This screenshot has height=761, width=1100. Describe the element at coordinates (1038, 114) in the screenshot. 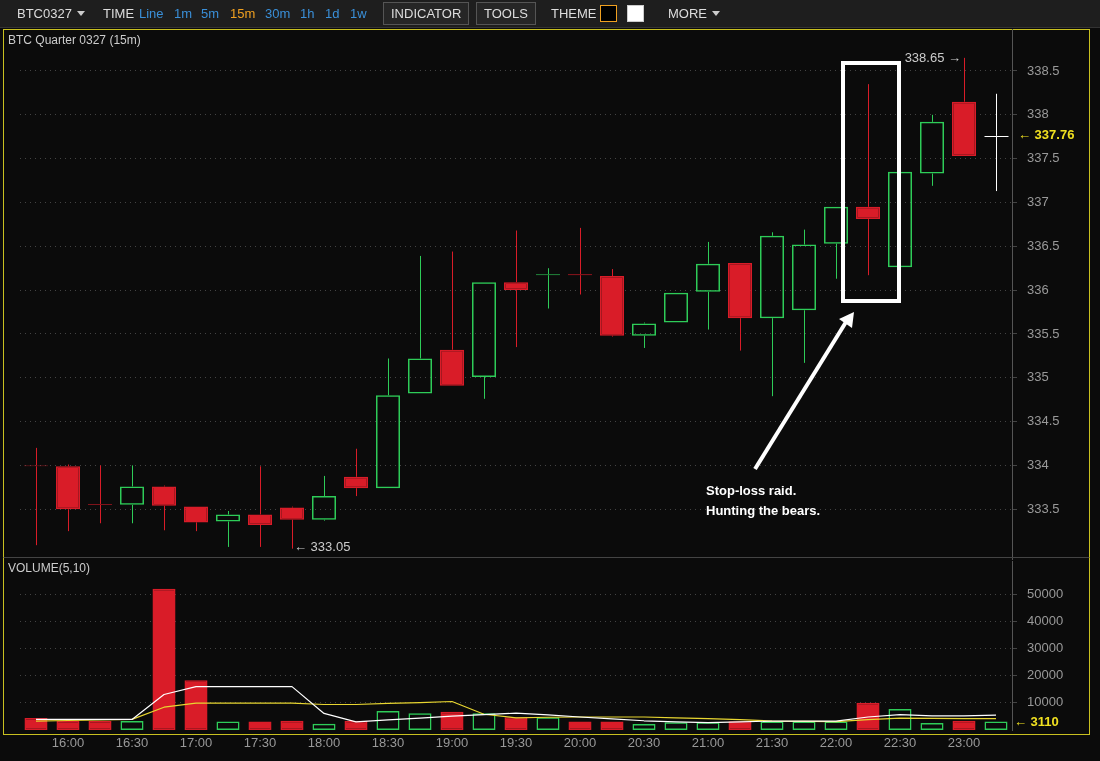

I see `y-tick-label: 338` at that location.